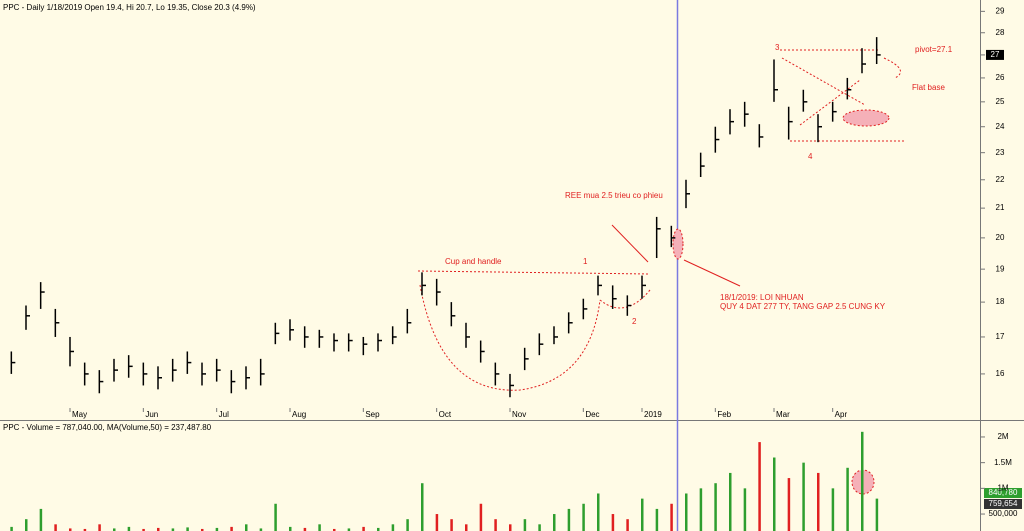 The width and height of the screenshot is (1024, 531). Describe the element at coordinates (653, 414) in the screenshot. I see `x-tick-label: 2019` at that location.